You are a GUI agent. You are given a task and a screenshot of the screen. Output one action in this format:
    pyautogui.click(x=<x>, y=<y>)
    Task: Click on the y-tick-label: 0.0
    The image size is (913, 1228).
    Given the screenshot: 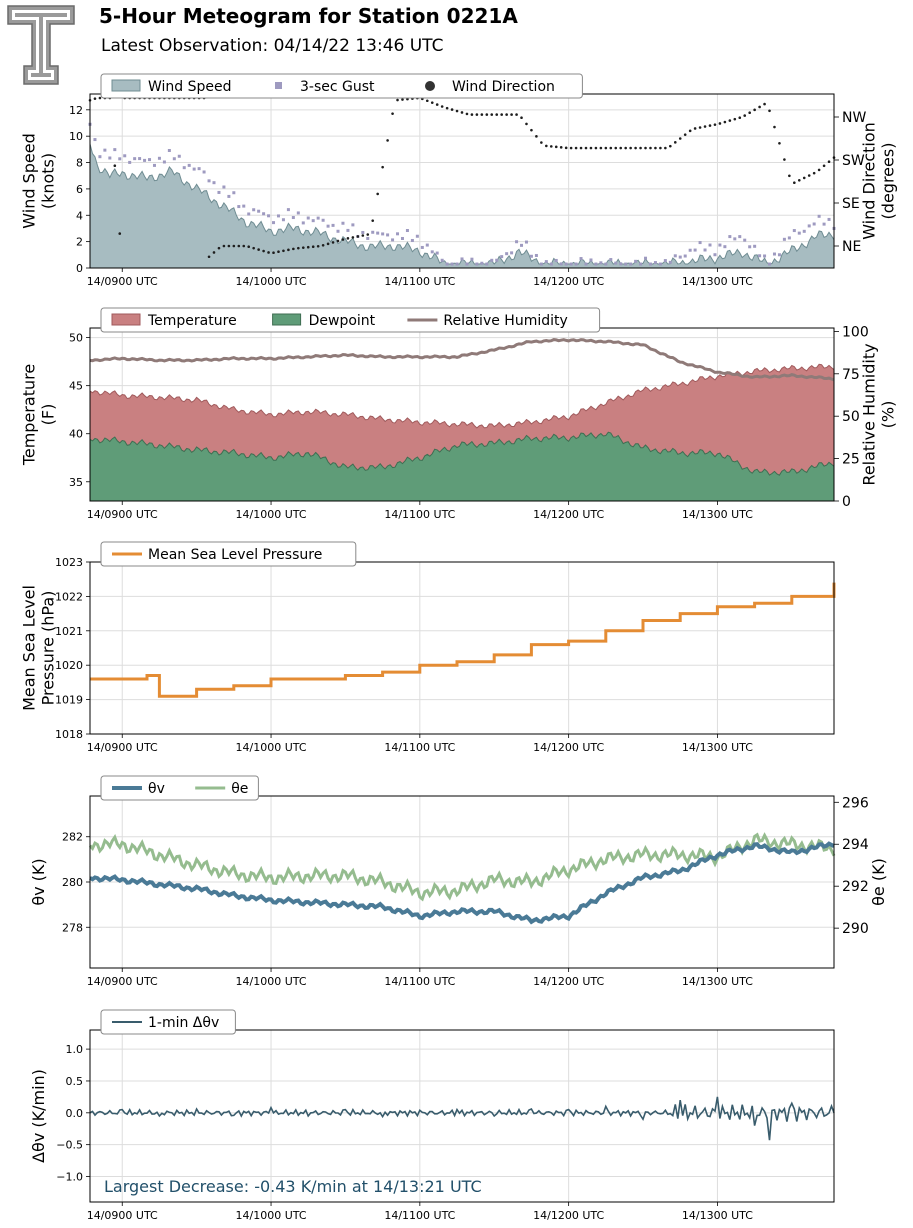 What is the action you would take?
    pyautogui.click(x=75, y=1113)
    